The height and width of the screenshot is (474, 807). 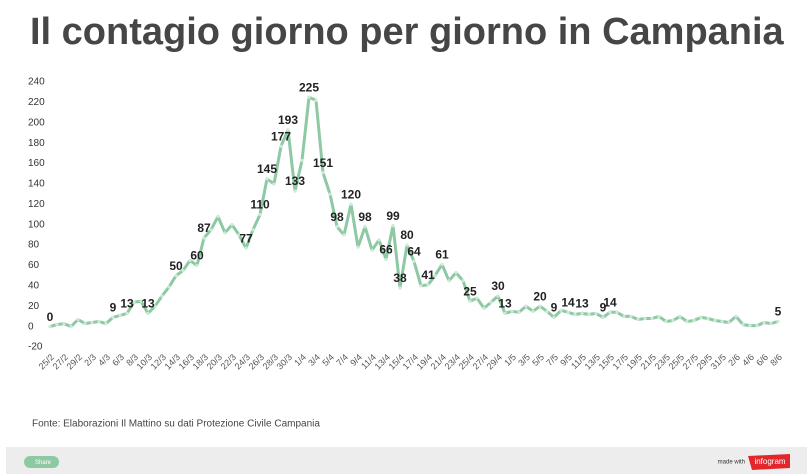 What do you see at coordinates (386, 250) in the screenshot?
I see `data-label: 66` at bounding box center [386, 250].